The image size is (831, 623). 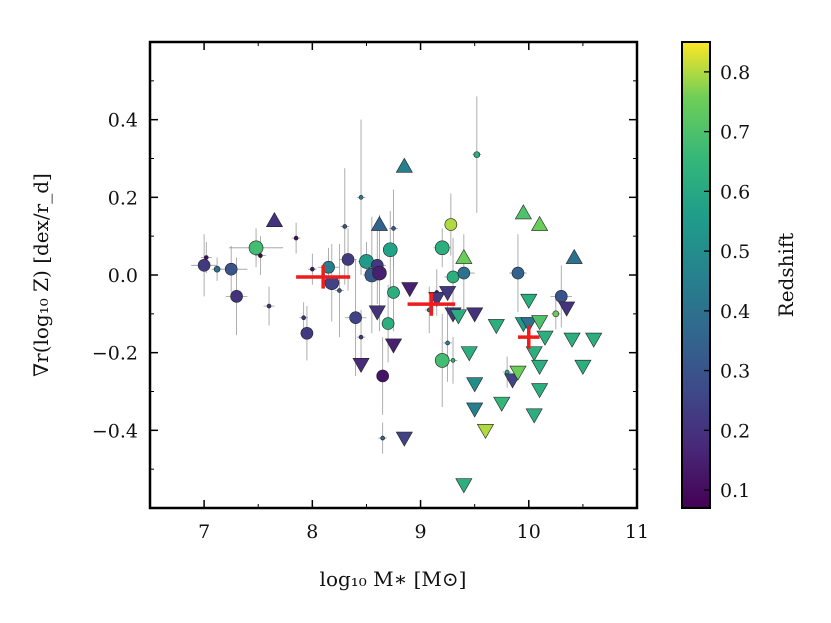 What do you see at coordinates (735, 252) in the screenshot?
I see `colorbar-tick-label: 0.5` at bounding box center [735, 252].